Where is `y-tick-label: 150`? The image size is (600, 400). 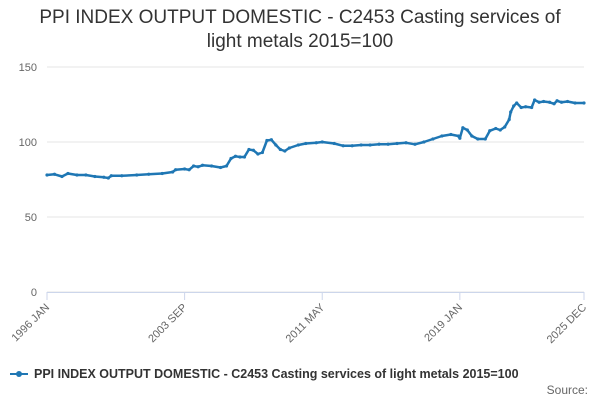 y-tick-label: 150 is located at coordinates (28, 68).